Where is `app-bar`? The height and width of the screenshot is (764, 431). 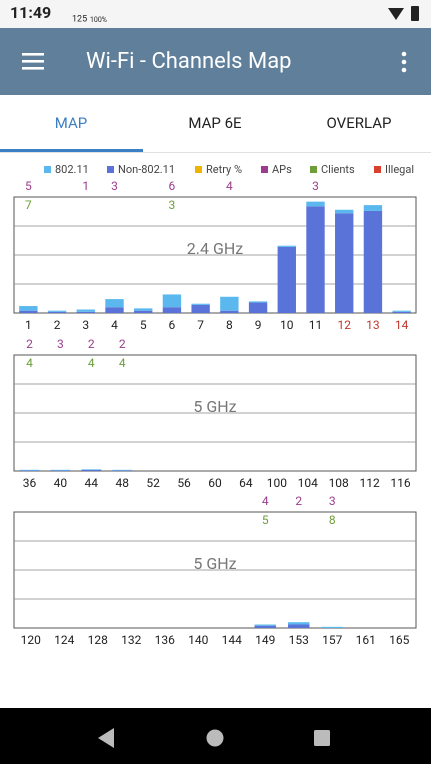 app-bar is located at coordinates (215, 61).